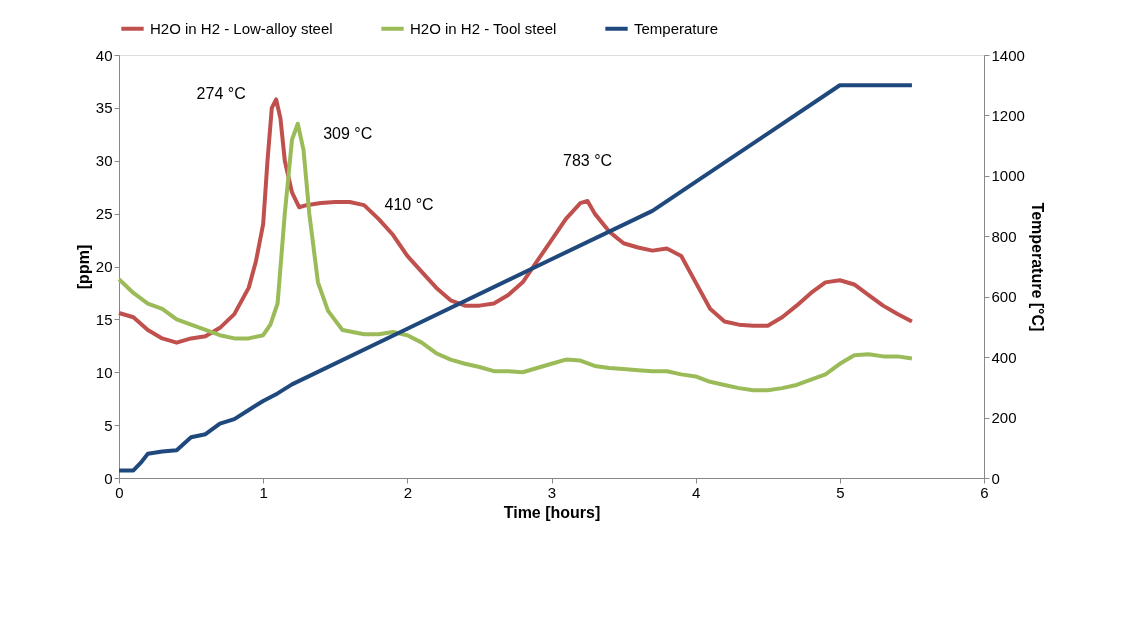  I want to click on y2-tick-label: 200, so click(1004, 418).